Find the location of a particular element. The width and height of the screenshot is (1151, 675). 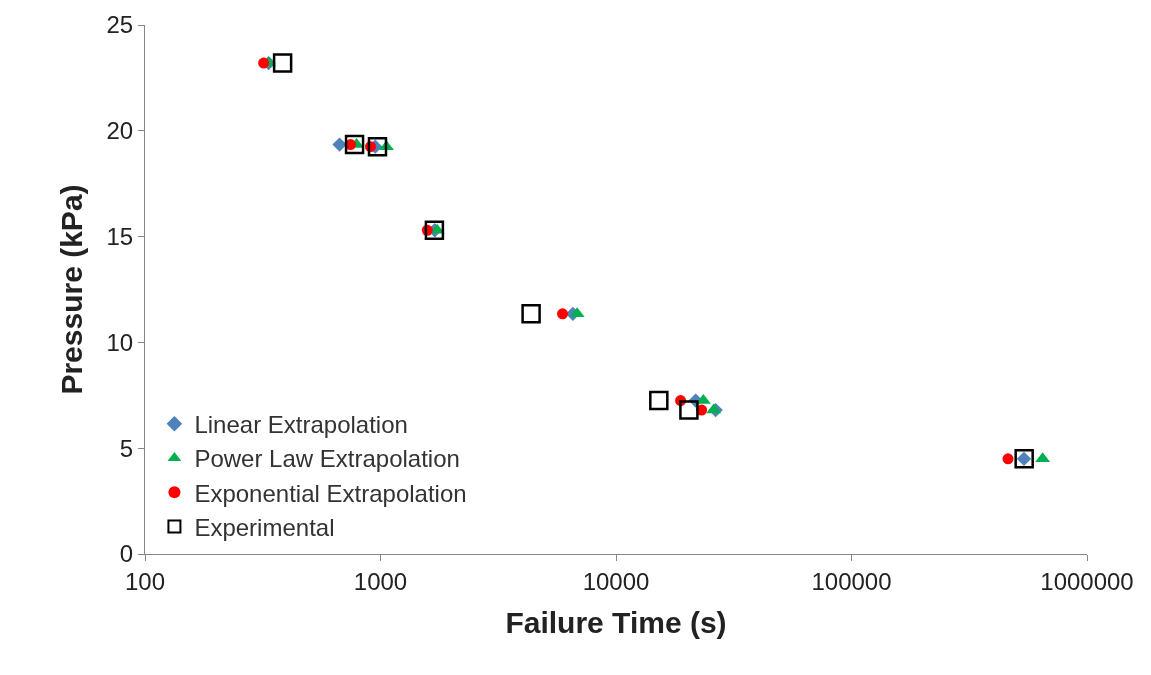

legend-label: Linear Extrapolation is located at coordinates (301, 425).